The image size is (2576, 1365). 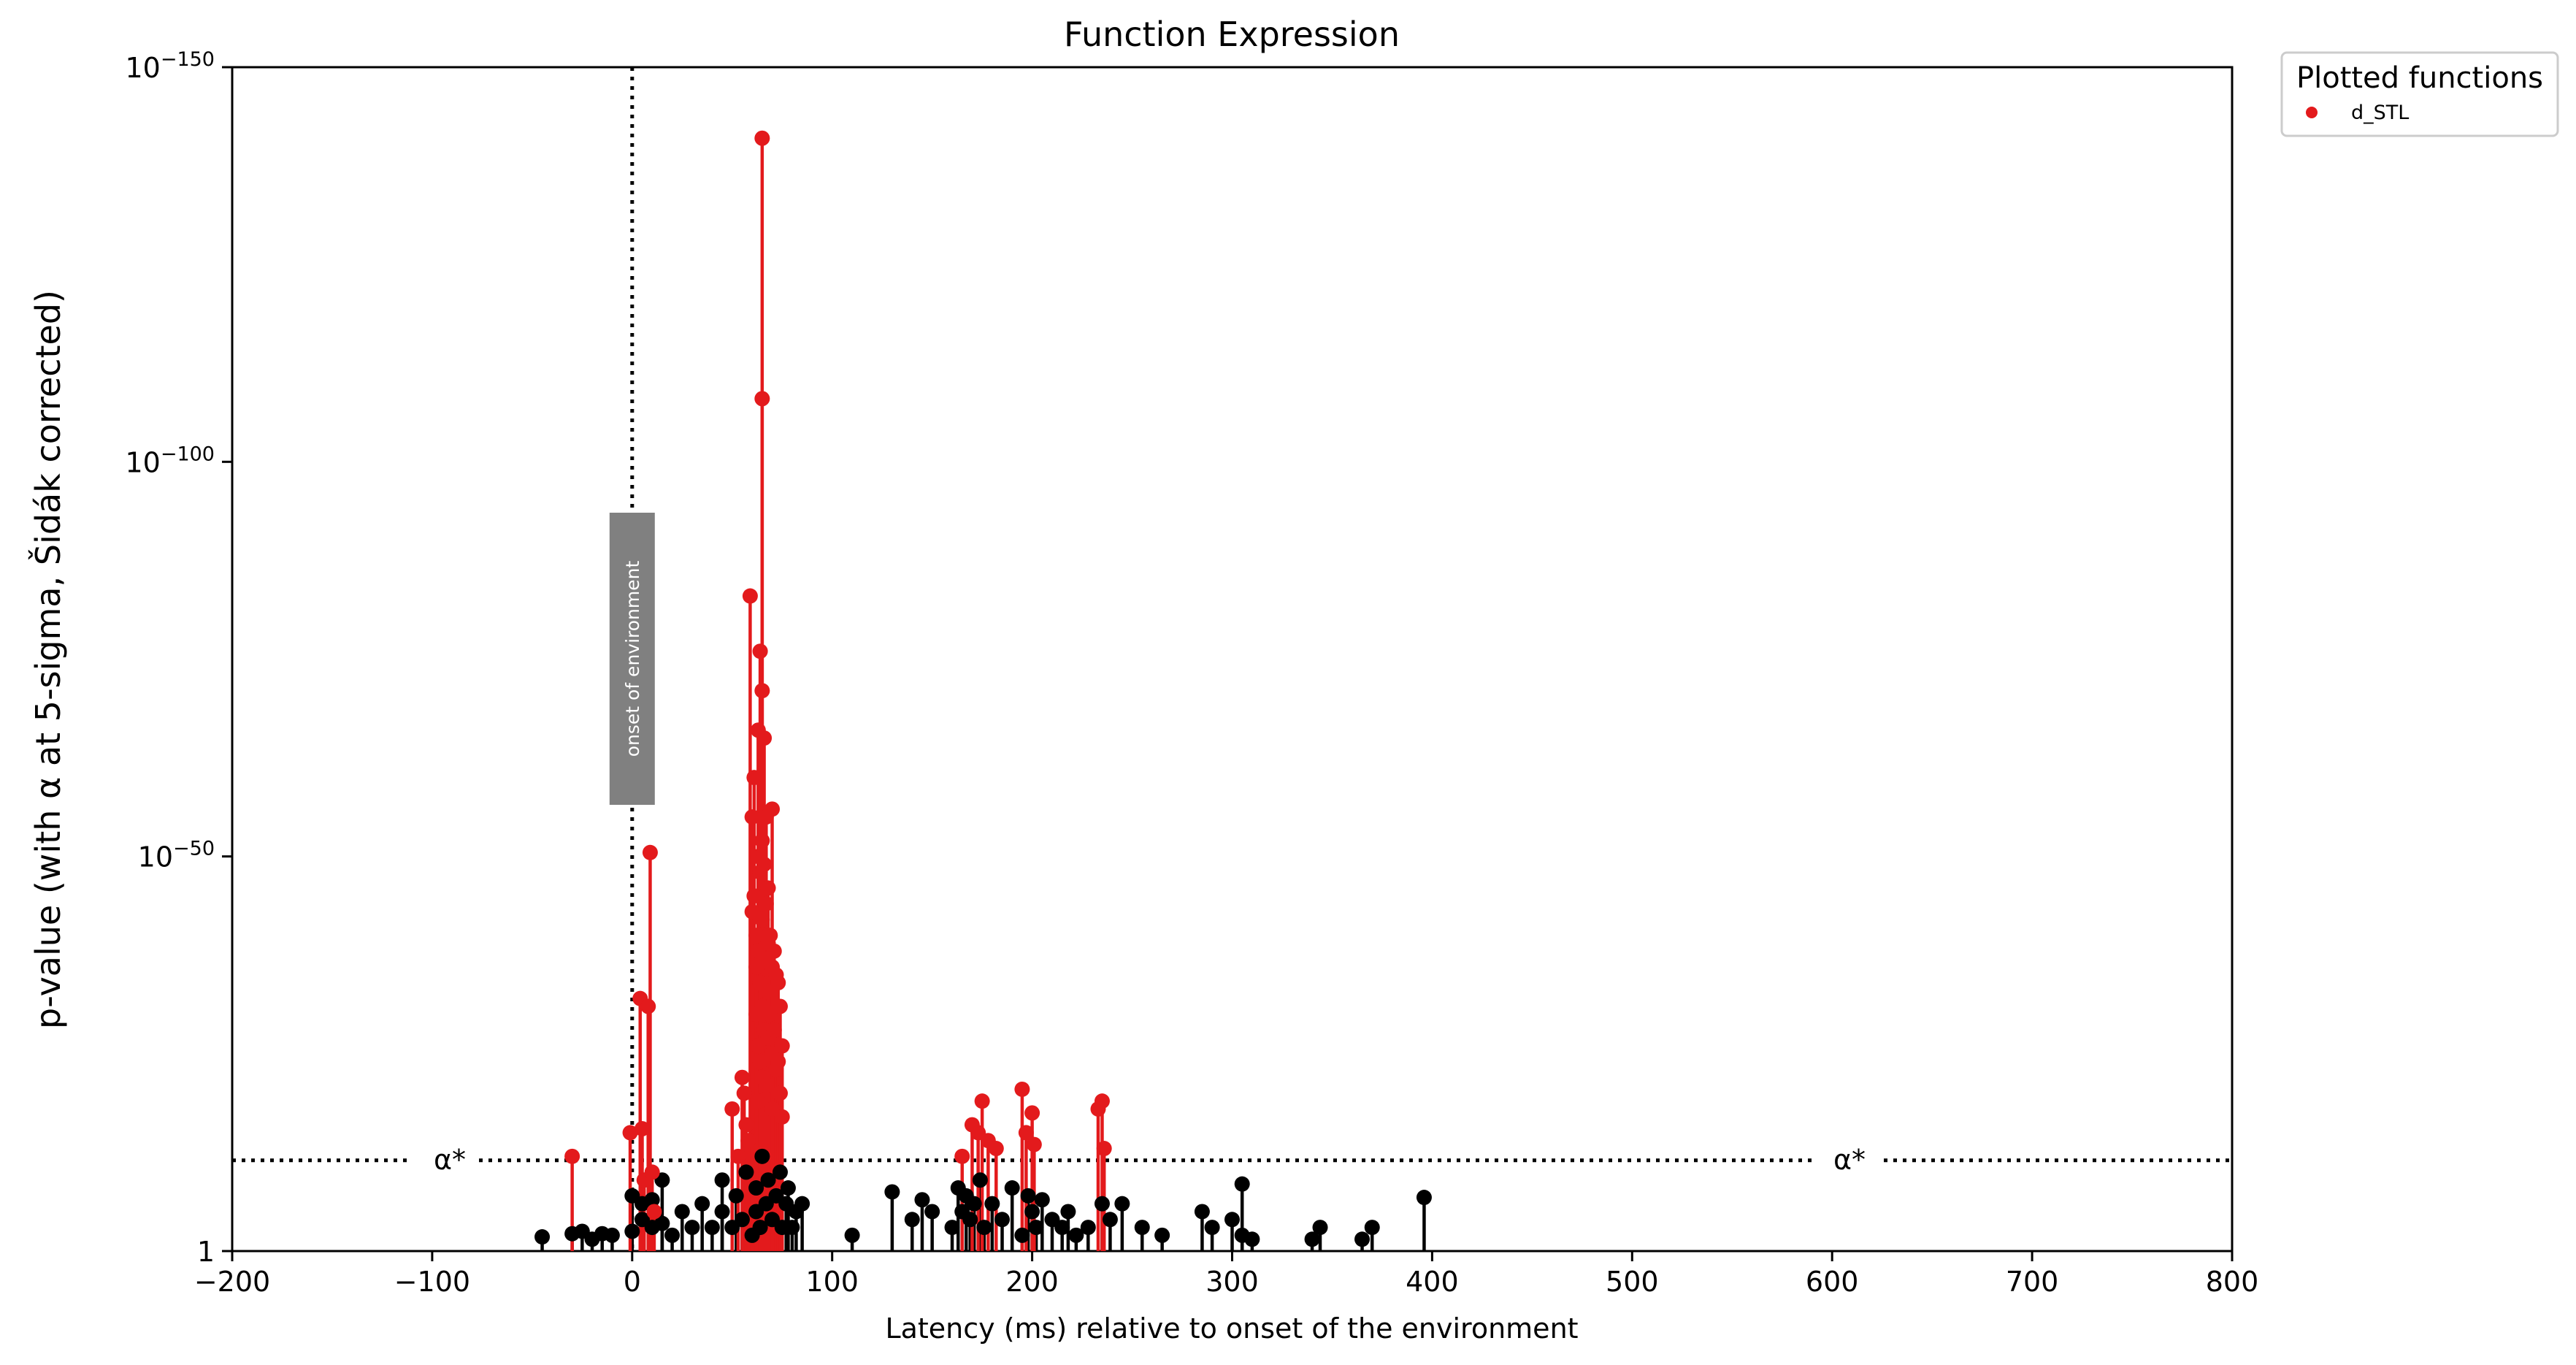 I want to click on onset-label: onset of environment, so click(x=632, y=659).